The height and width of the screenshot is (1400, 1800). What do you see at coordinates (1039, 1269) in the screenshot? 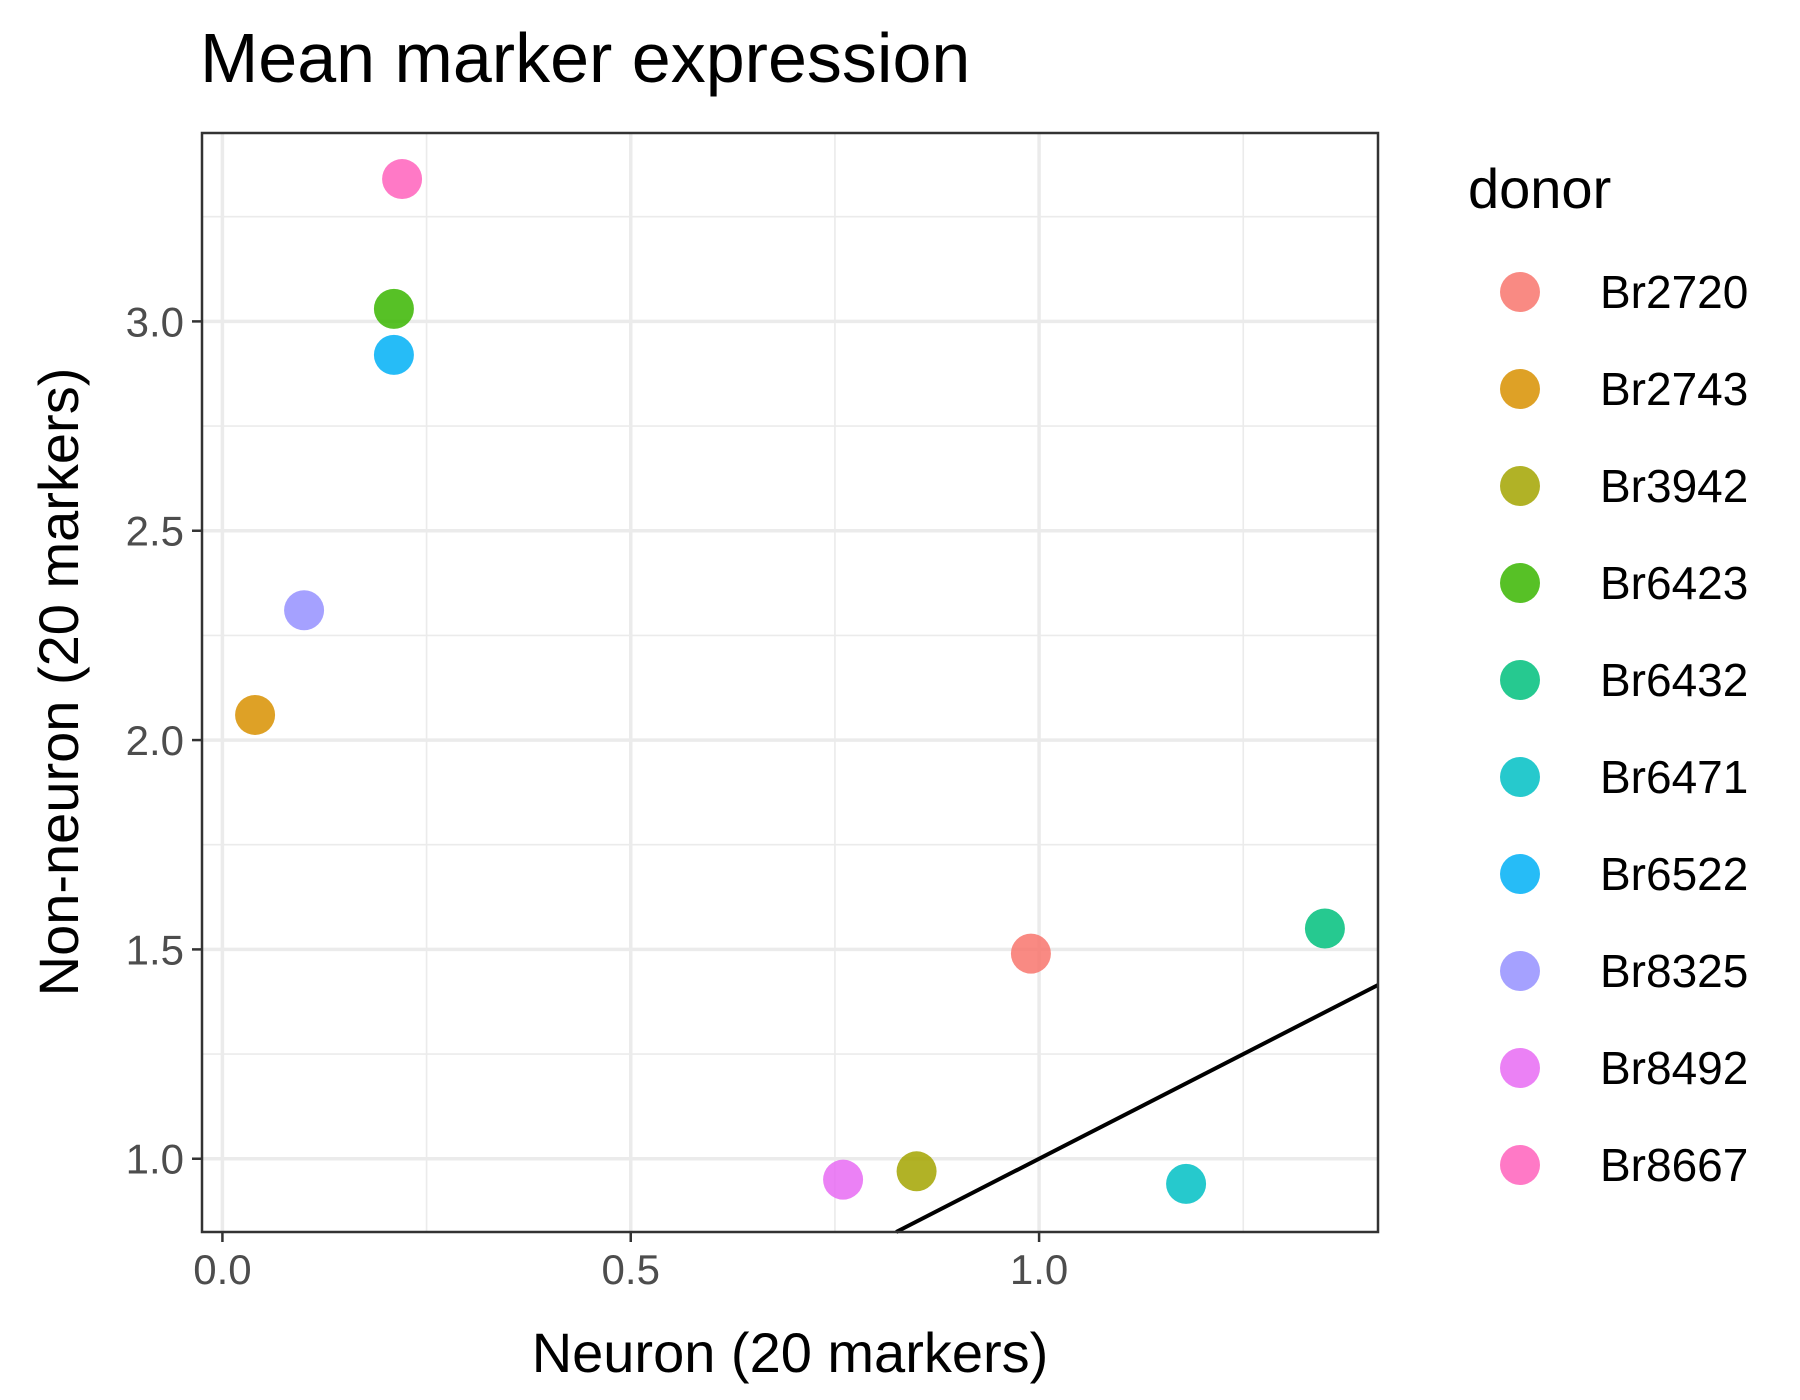
I see `x-tick-label: 1.0` at bounding box center [1039, 1269].